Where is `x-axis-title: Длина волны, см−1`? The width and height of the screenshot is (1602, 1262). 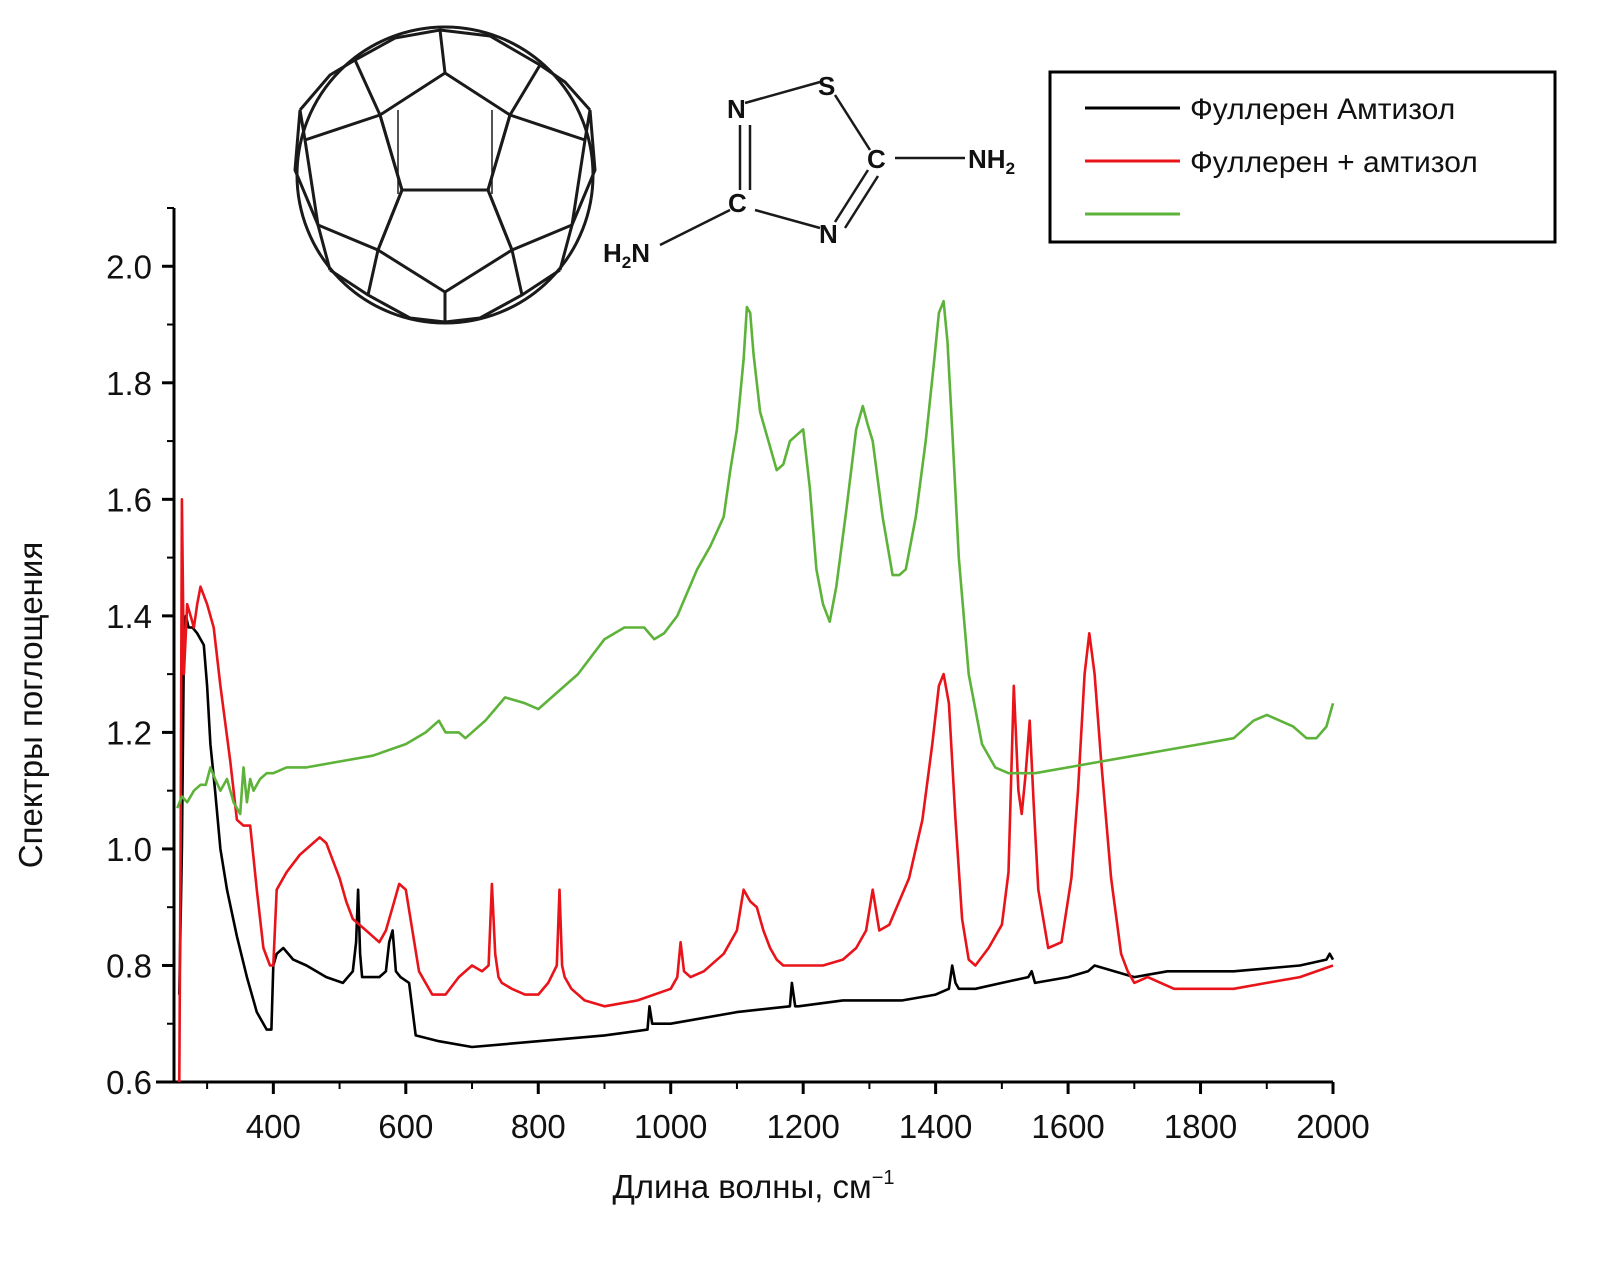 x-axis-title: Длина волны, см−1 is located at coordinates (753, 1186).